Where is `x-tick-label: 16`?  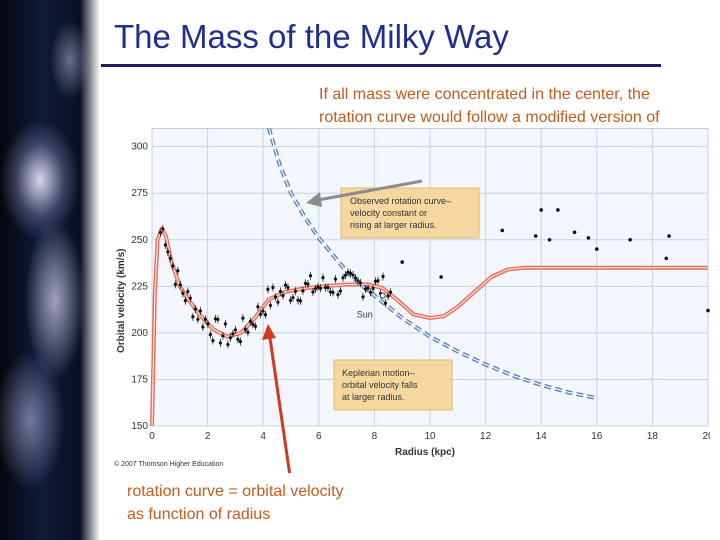
x-tick-label: 16 is located at coordinates (597, 436).